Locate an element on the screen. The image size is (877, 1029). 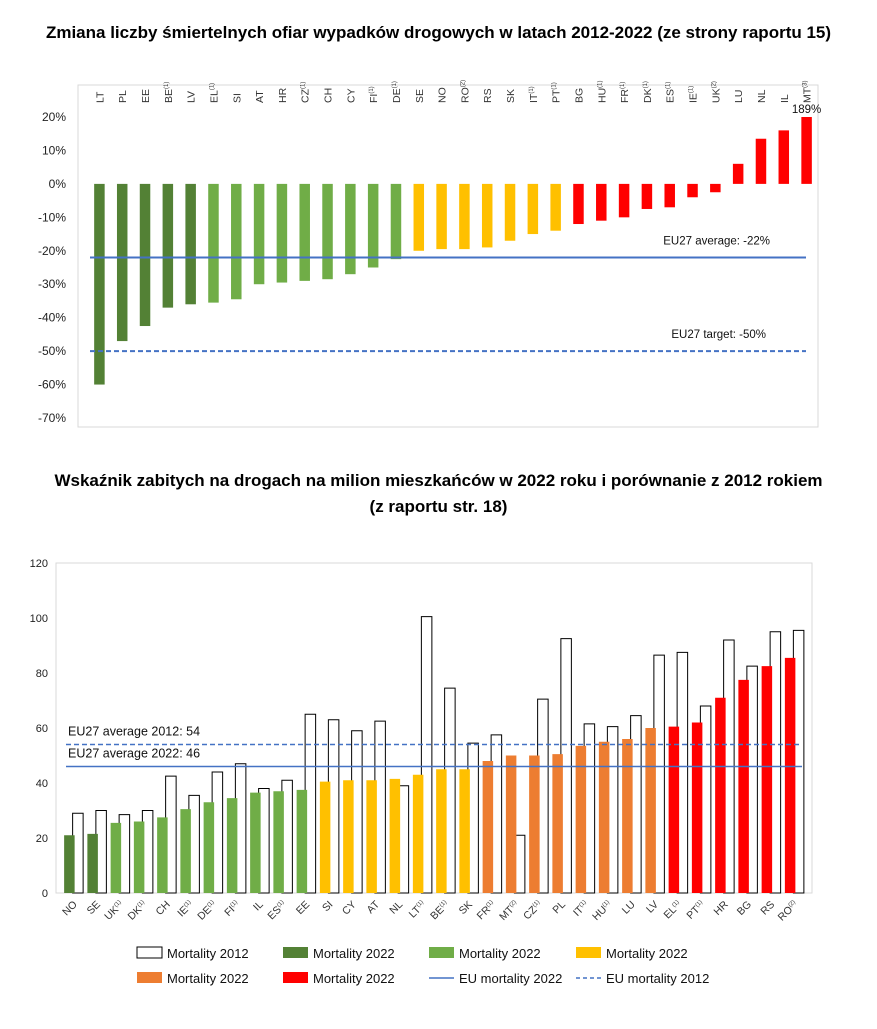
chart1-bar-de is located at coordinates (396, 221).